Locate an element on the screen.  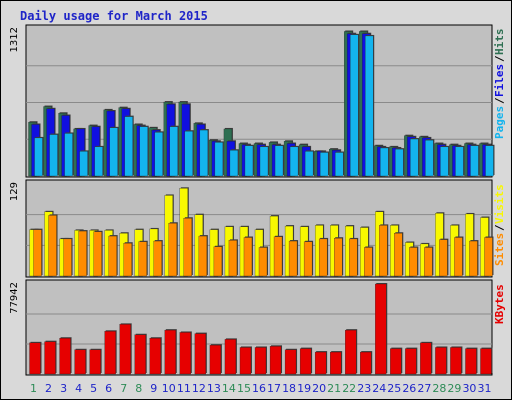
x-label-day-15: 15 is located at coordinates (244, 388).